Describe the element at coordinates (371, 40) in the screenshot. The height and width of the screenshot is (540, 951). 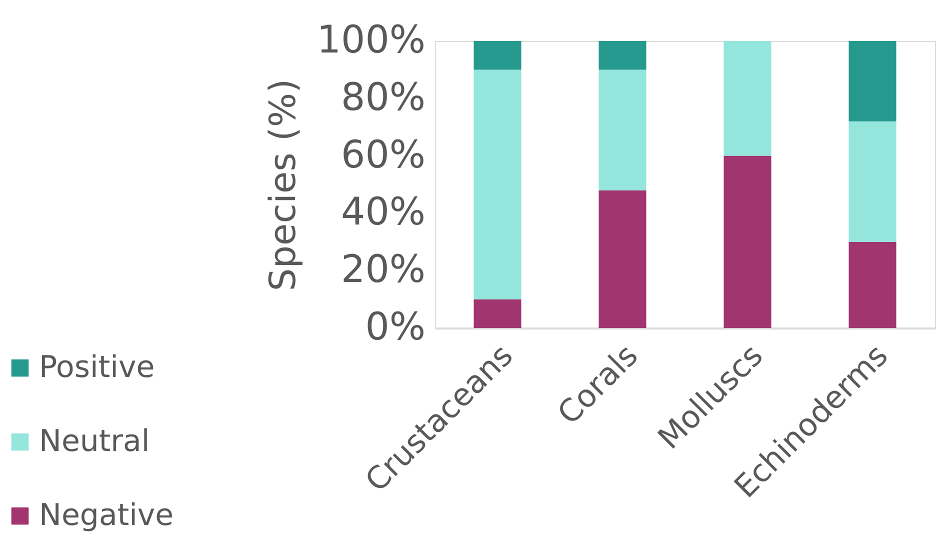
I see `y-tick-label: 100%` at that location.